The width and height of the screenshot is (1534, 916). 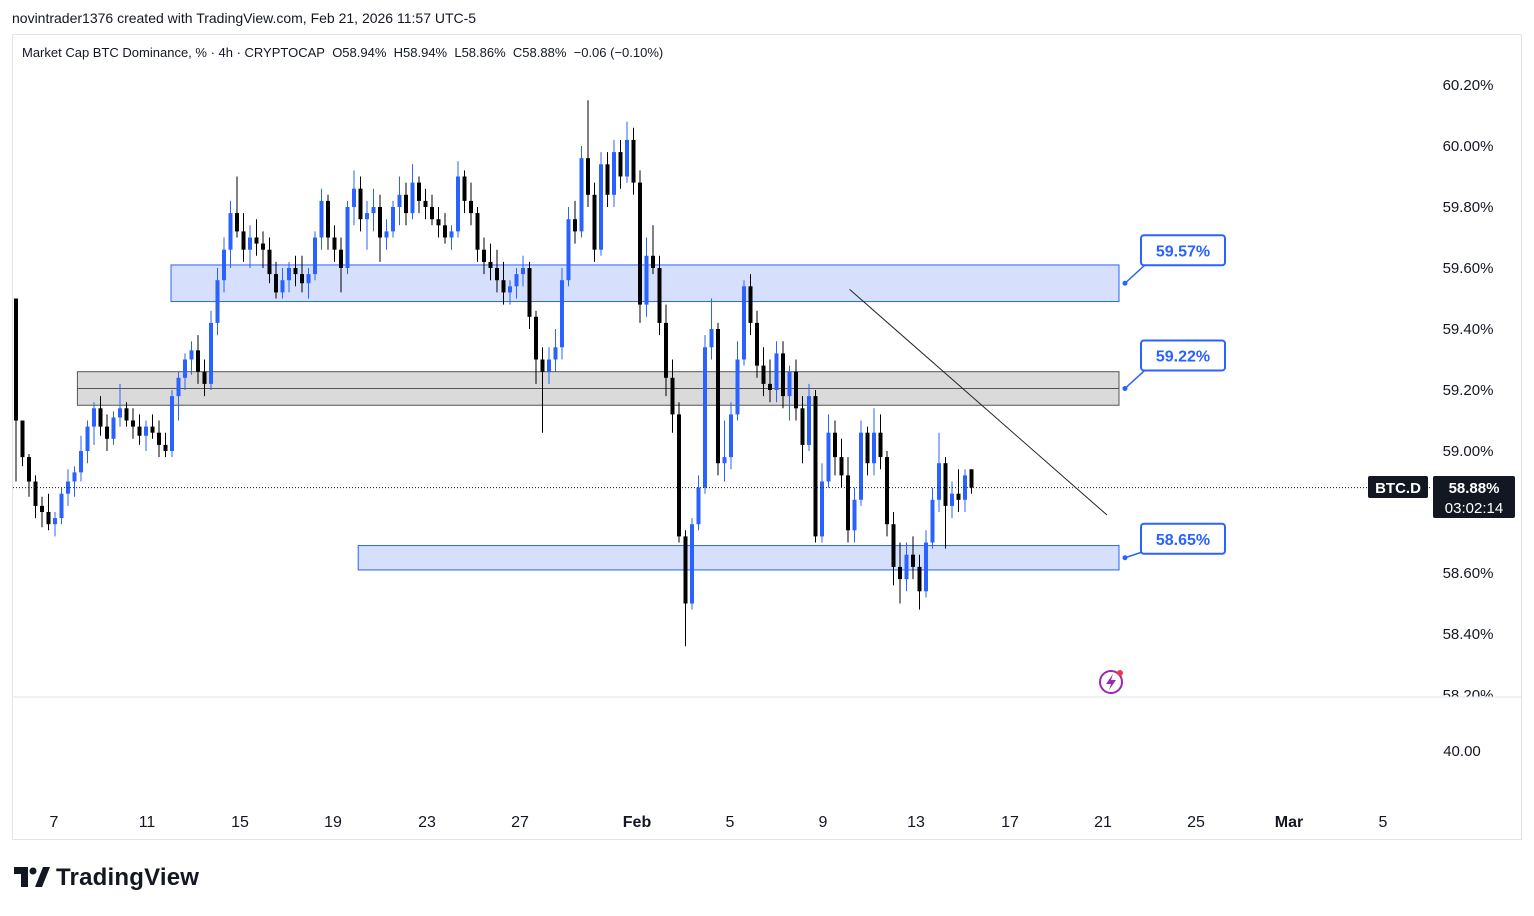 I want to click on symbol-tag, so click(x=1398, y=487).